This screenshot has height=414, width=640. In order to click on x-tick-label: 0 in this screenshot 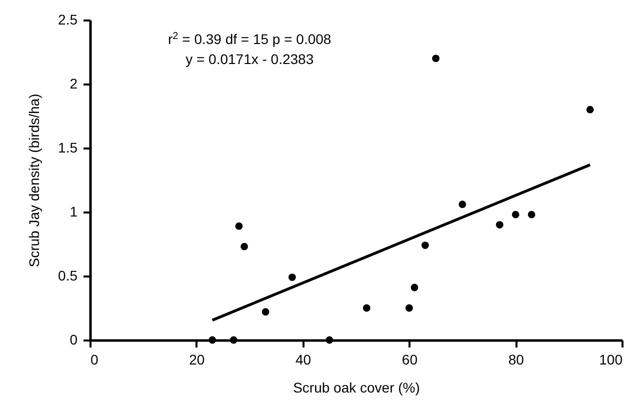, I will do `click(94, 360)`.